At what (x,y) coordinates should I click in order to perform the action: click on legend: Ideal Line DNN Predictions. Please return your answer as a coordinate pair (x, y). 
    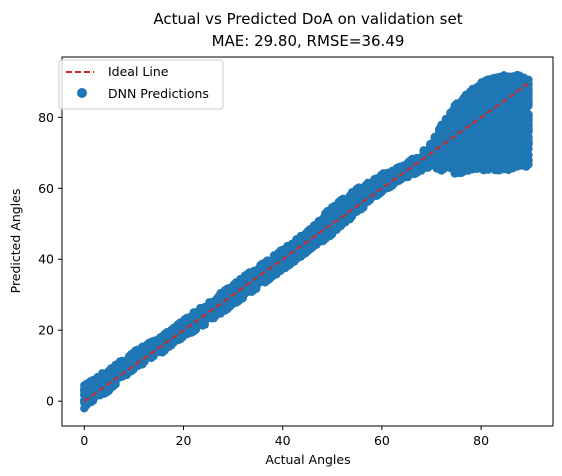
    Looking at the image, I should click on (141, 84).